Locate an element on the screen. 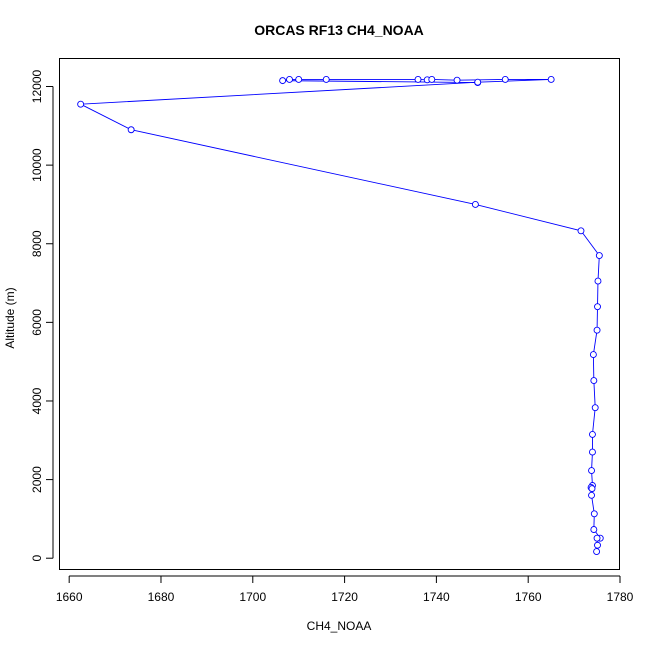 The image size is (650, 650). x-tick-label: 1680 is located at coordinates (161, 597).